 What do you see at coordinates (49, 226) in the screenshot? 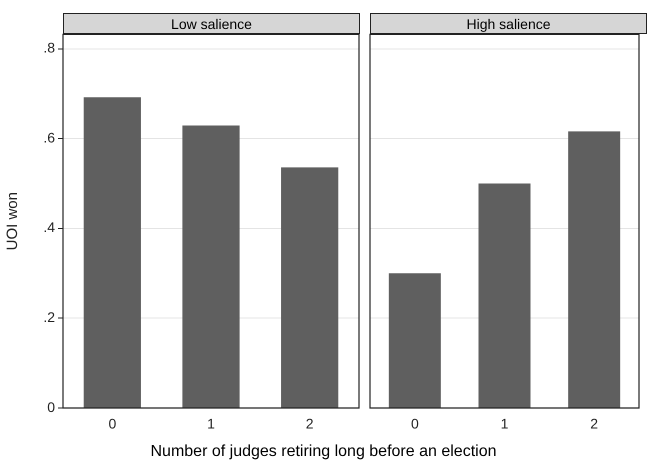
I see `y-tick-label: .4` at bounding box center [49, 226].